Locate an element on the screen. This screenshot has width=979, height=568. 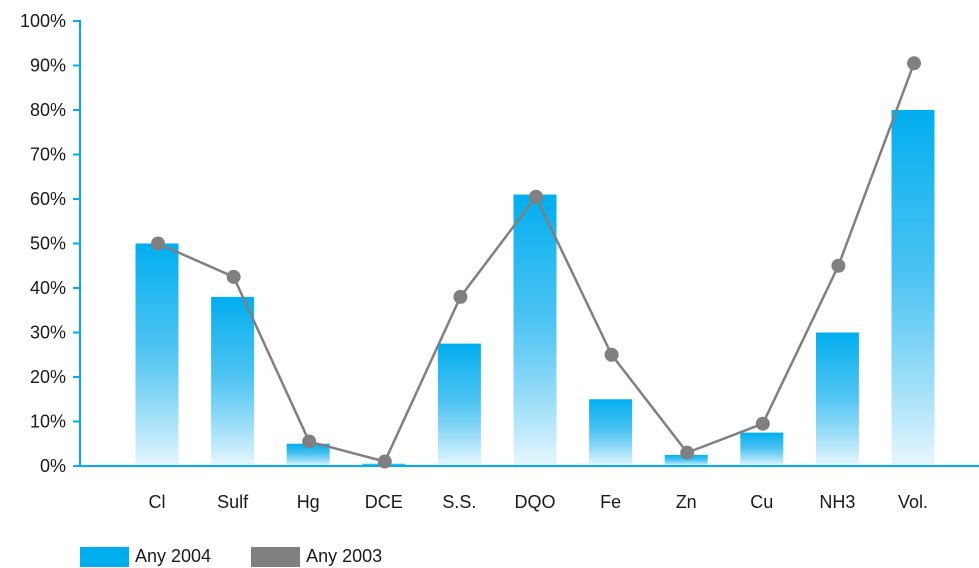
bar-dqo is located at coordinates (535, 330).